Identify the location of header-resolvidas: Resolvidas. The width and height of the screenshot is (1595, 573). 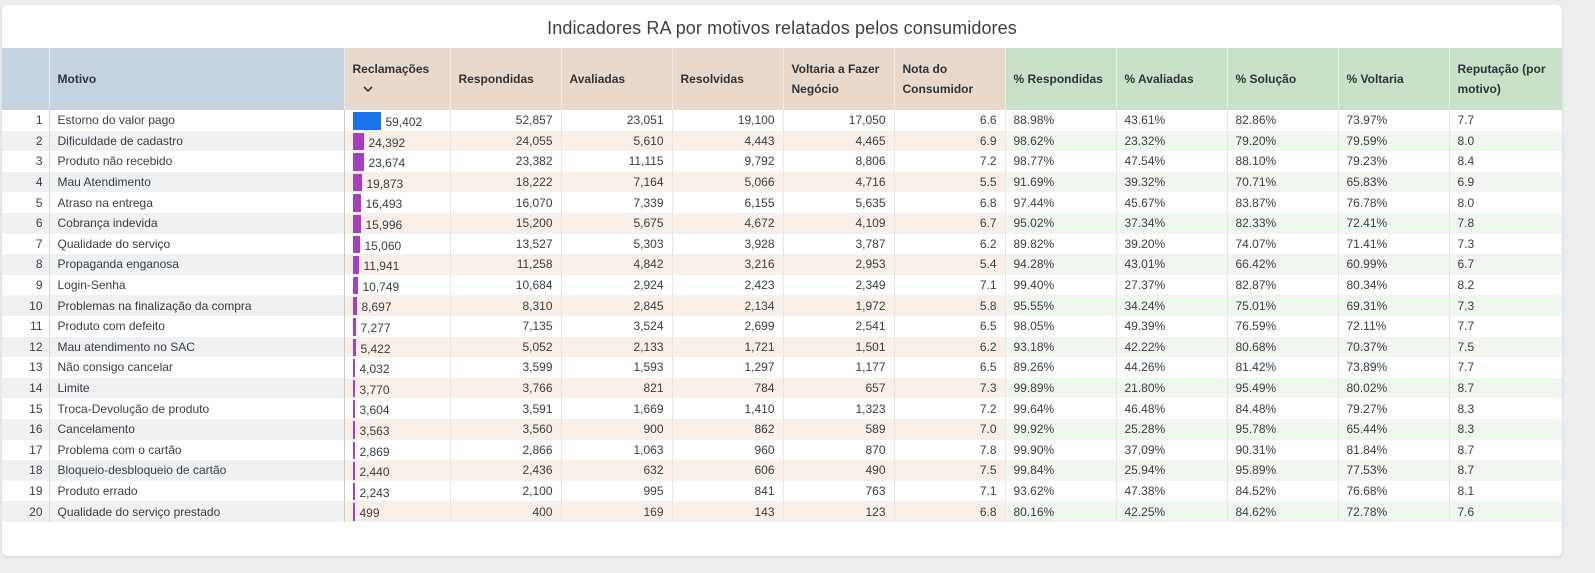
(728, 79).